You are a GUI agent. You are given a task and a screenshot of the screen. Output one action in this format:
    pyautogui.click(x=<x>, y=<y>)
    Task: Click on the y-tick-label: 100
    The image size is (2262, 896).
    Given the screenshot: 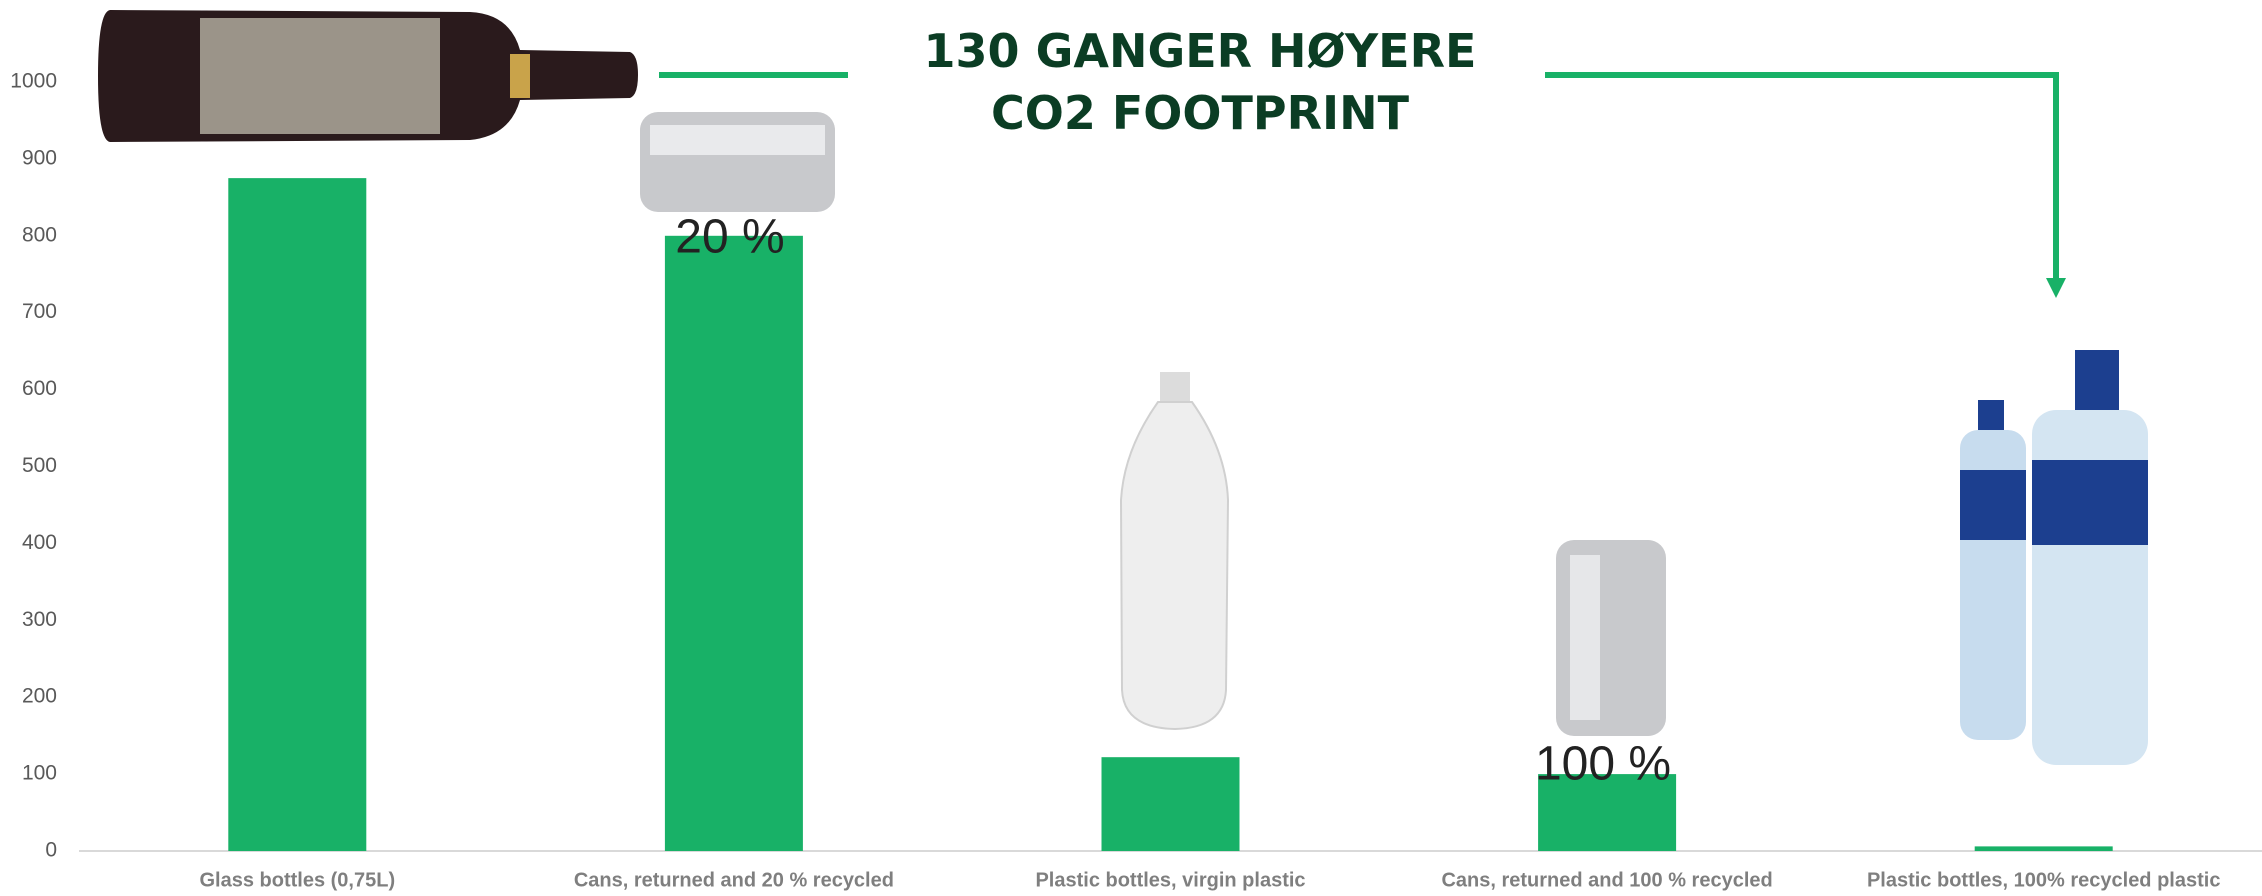 What is the action you would take?
    pyautogui.click(x=39, y=773)
    